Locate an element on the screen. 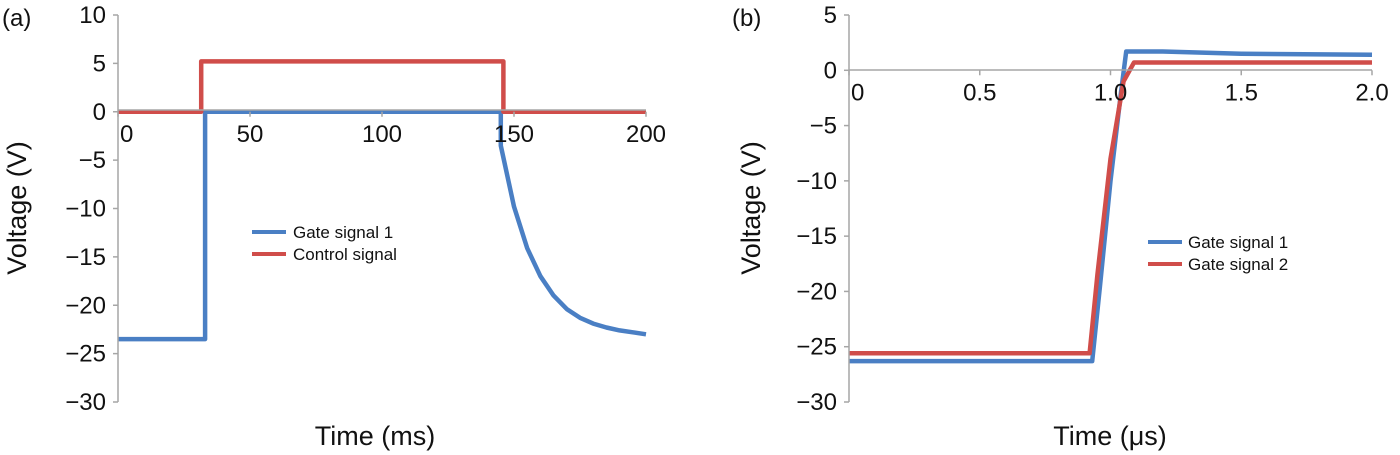 The image size is (1400, 455). panel-a-ylabel: Voltage (V) is located at coordinates (17, 208).